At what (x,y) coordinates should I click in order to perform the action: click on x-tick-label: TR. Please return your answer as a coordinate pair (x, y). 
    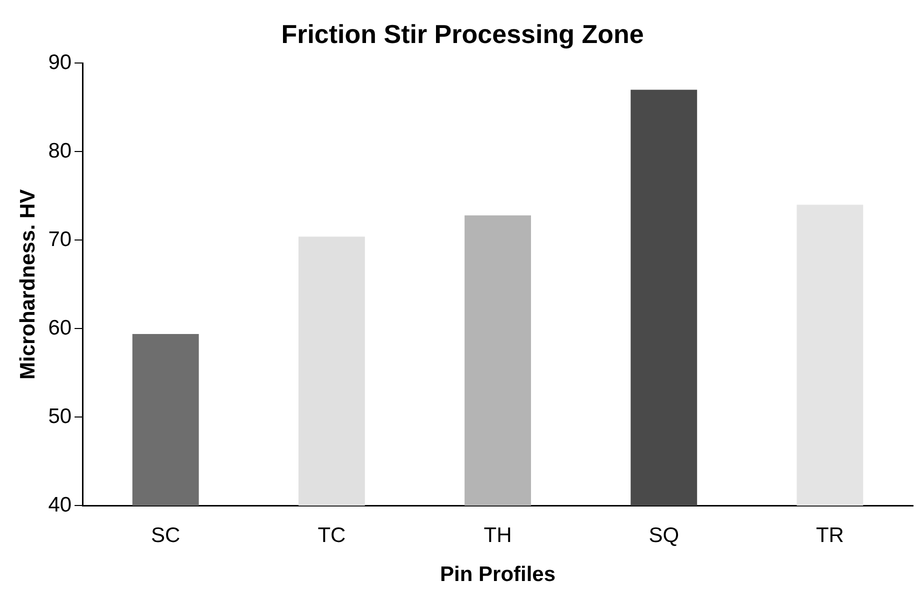
    Looking at the image, I should click on (830, 535).